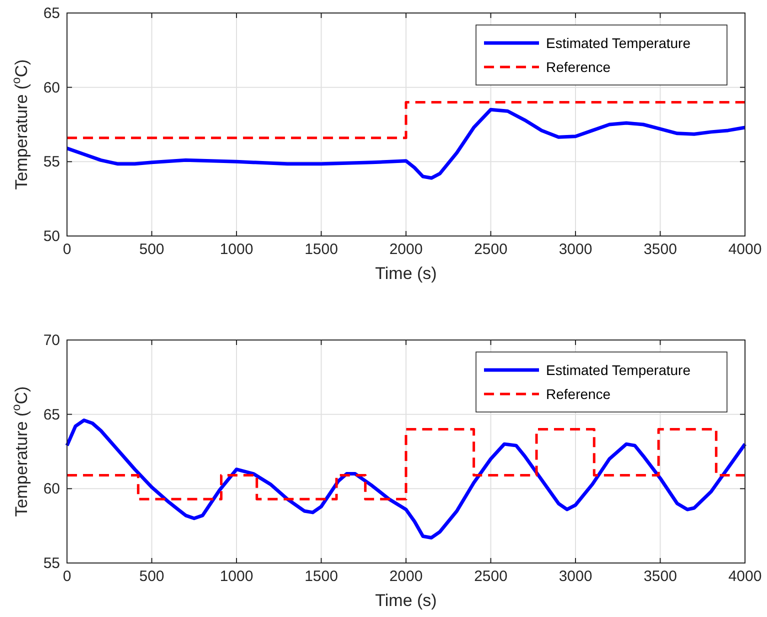 This screenshot has width=767, height=617. What do you see at coordinates (51, 340) in the screenshot?
I see `y-tick-label: 70` at bounding box center [51, 340].